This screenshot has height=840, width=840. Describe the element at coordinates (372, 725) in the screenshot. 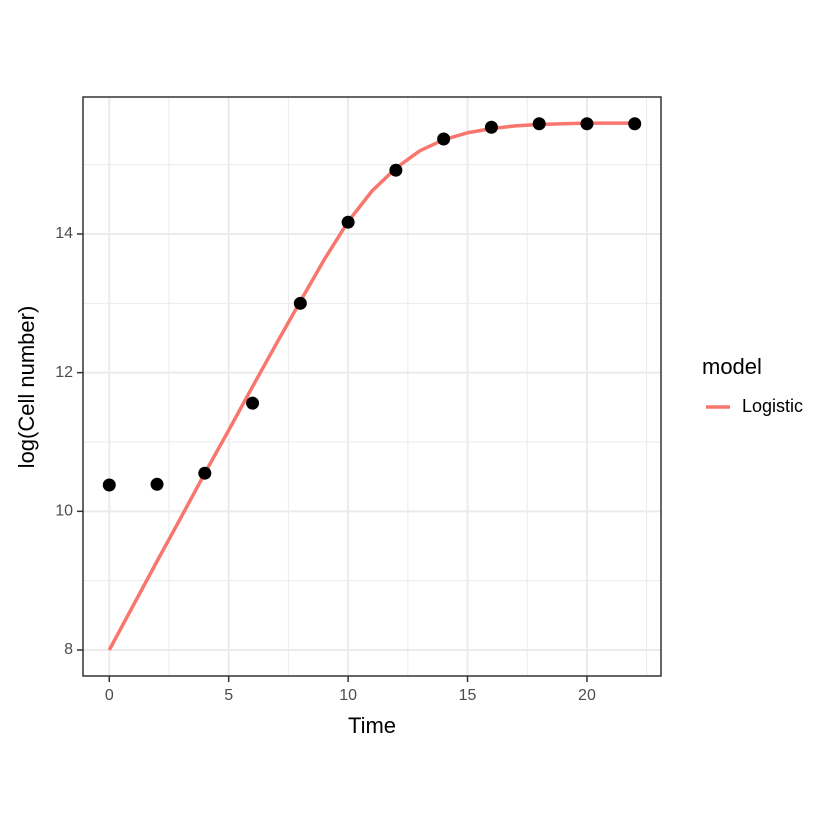

I see `x-axis-title: Time` at that location.